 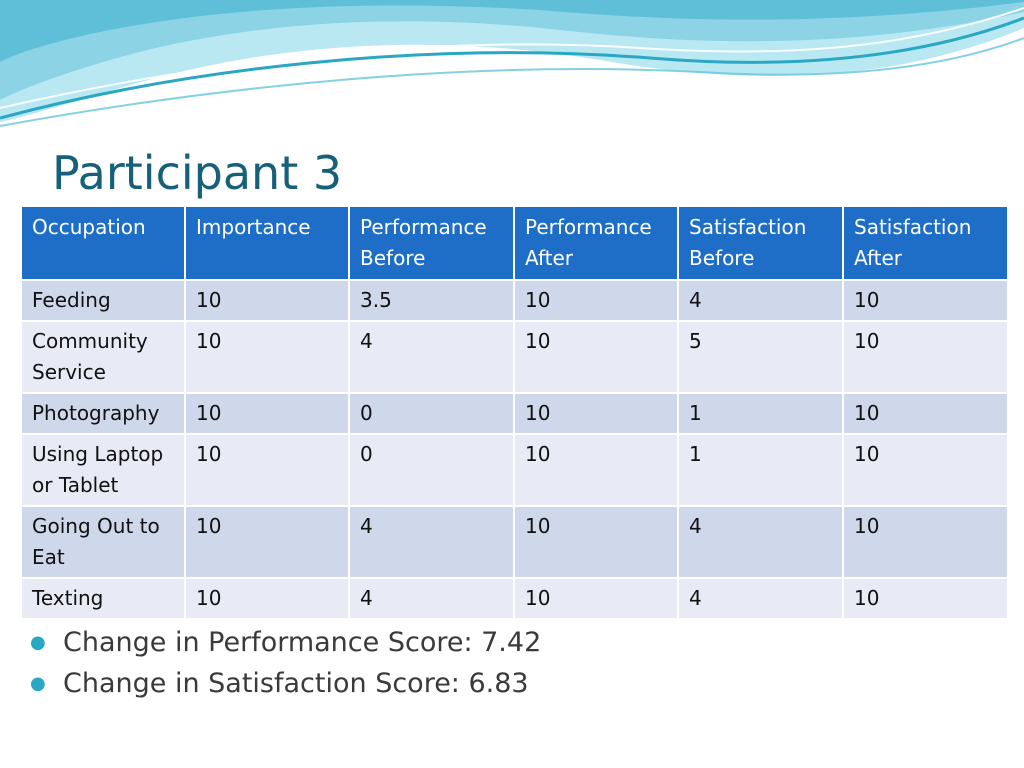 What do you see at coordinates (75, 485) in the screenshot?
I see `cell-text-line: or Tablet` at bounding box center [75, 485].